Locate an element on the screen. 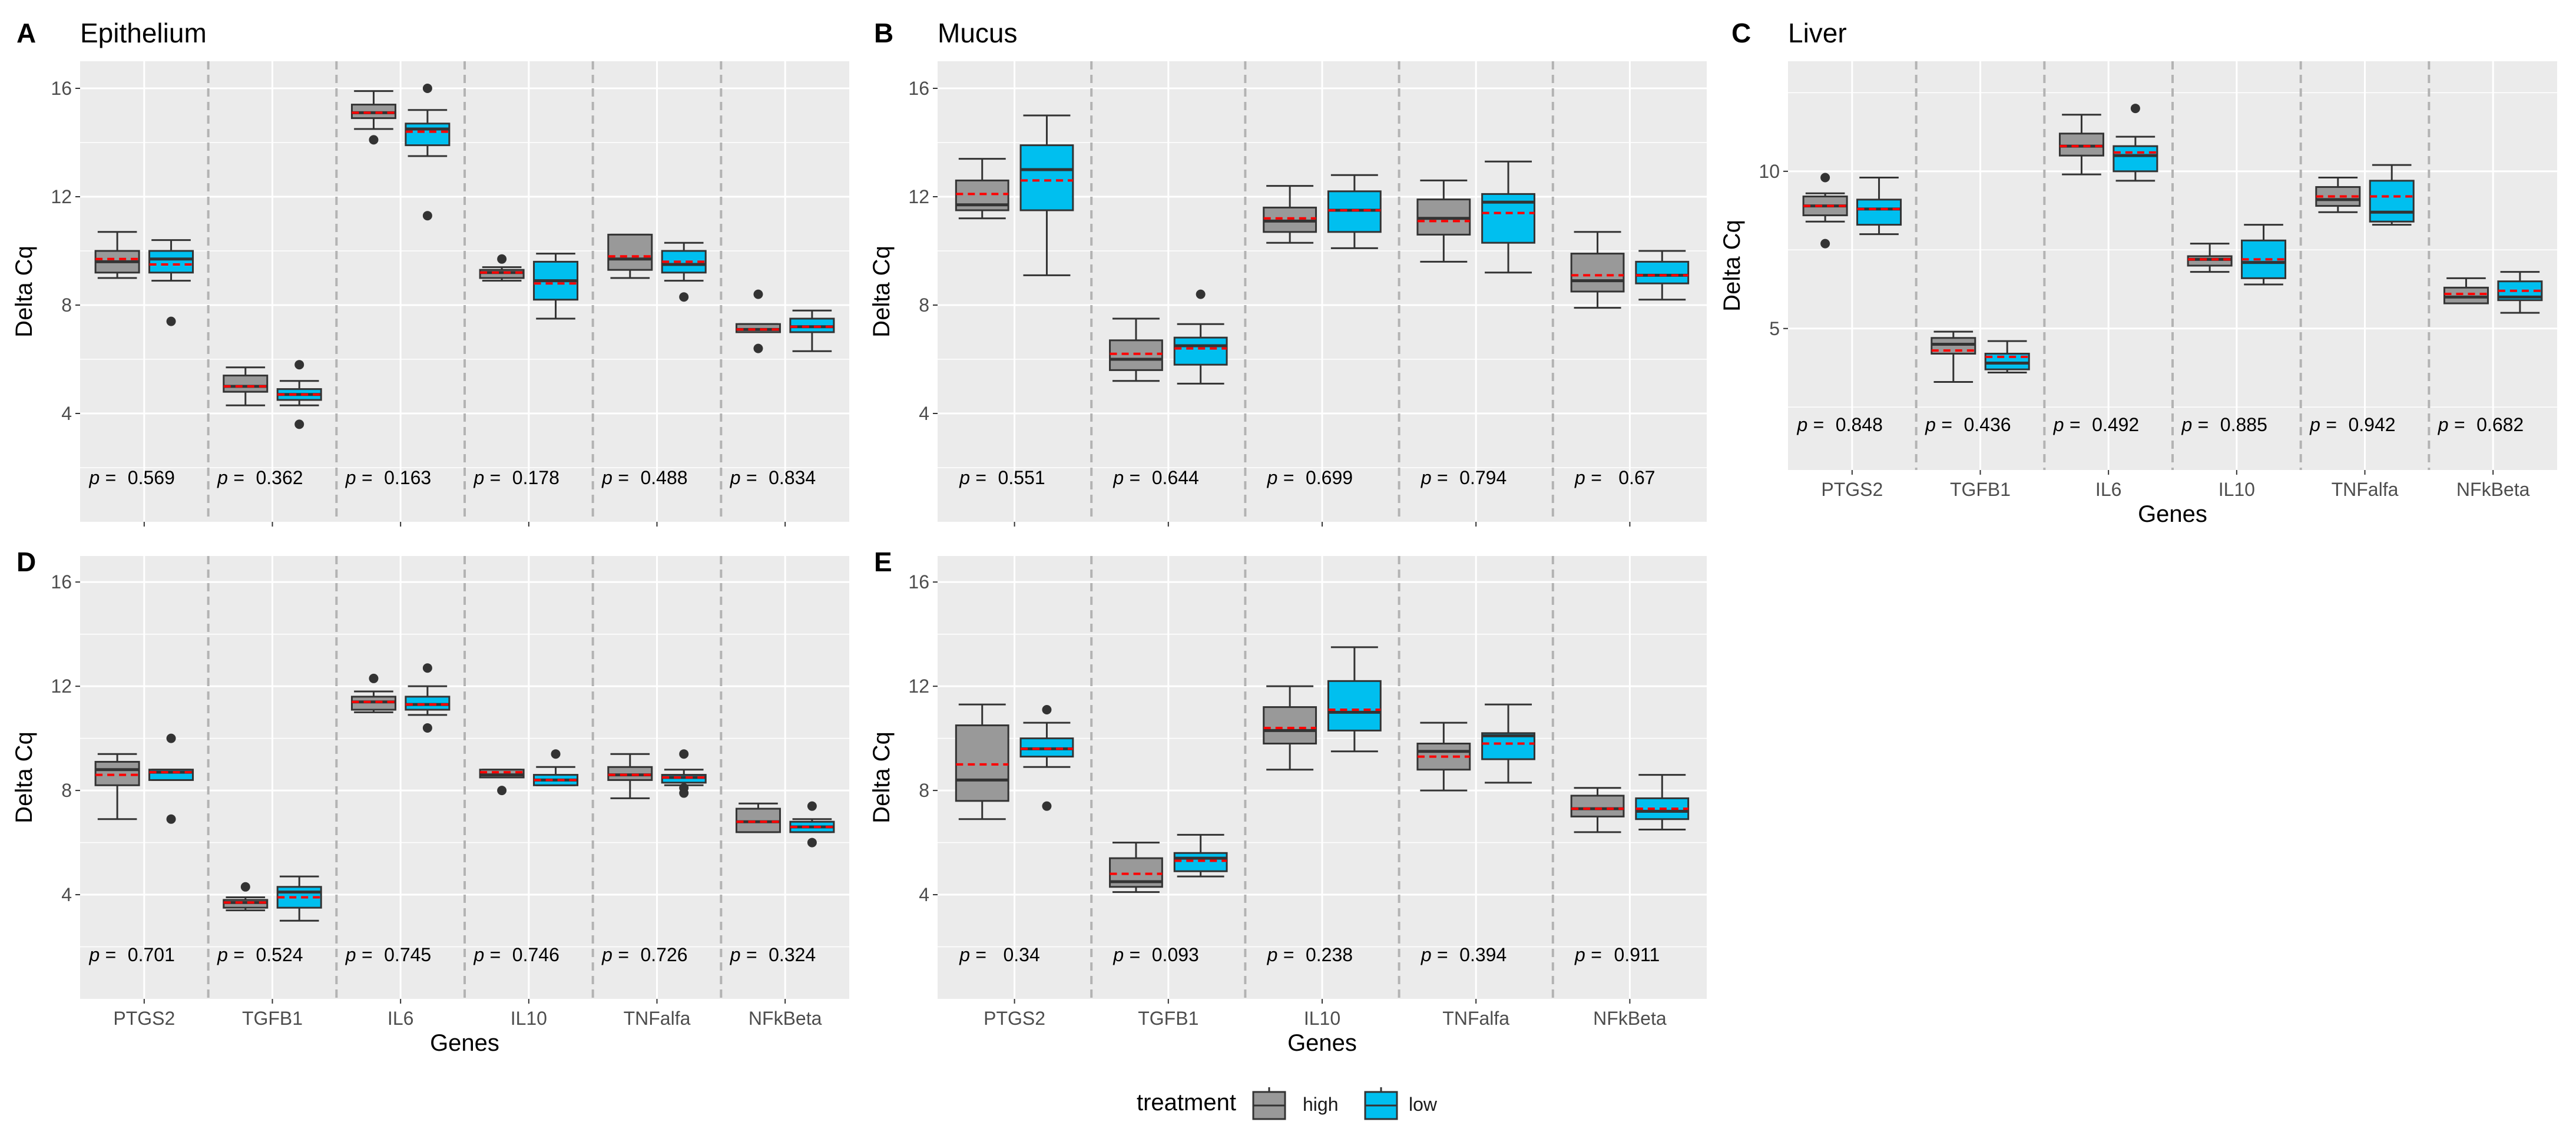  p-value-label: 0.163 is located at coordinates (407, 477).